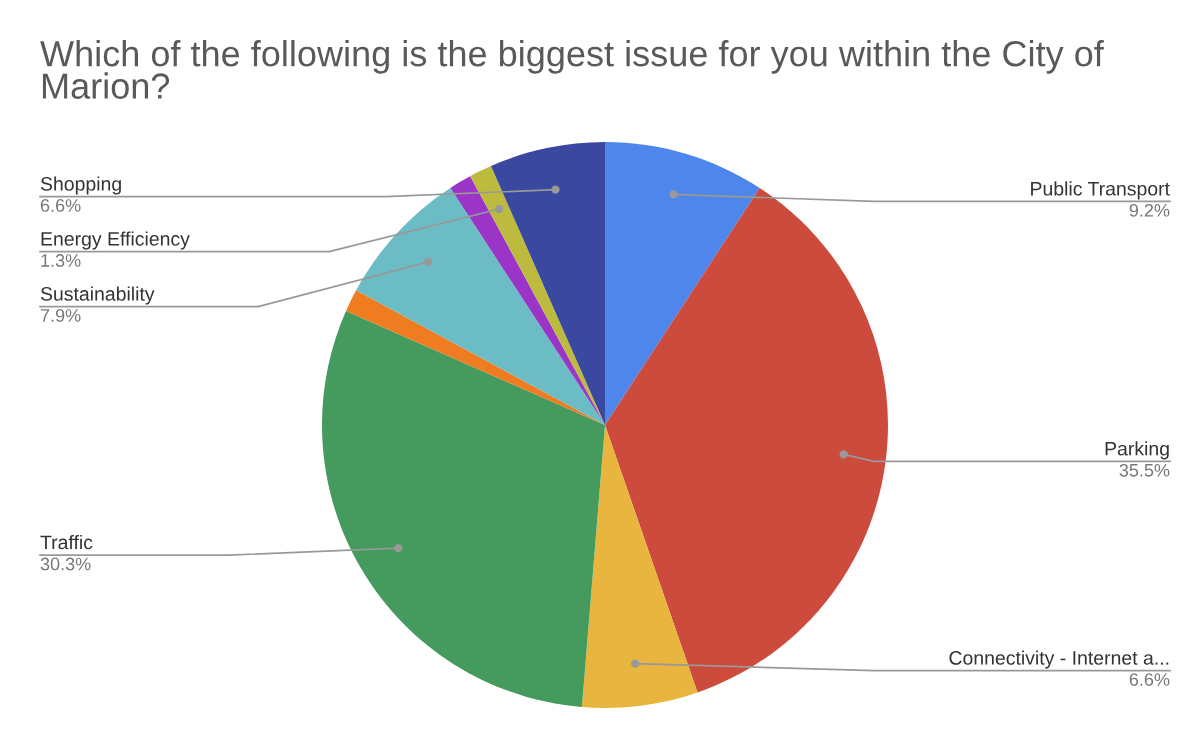 The width and height of the screenshot is (1190, 734). What do you see at coordinates (1149, 210) in the screenshot?
I see `data-label: 9.2%` at bounding box center [1149, 210].